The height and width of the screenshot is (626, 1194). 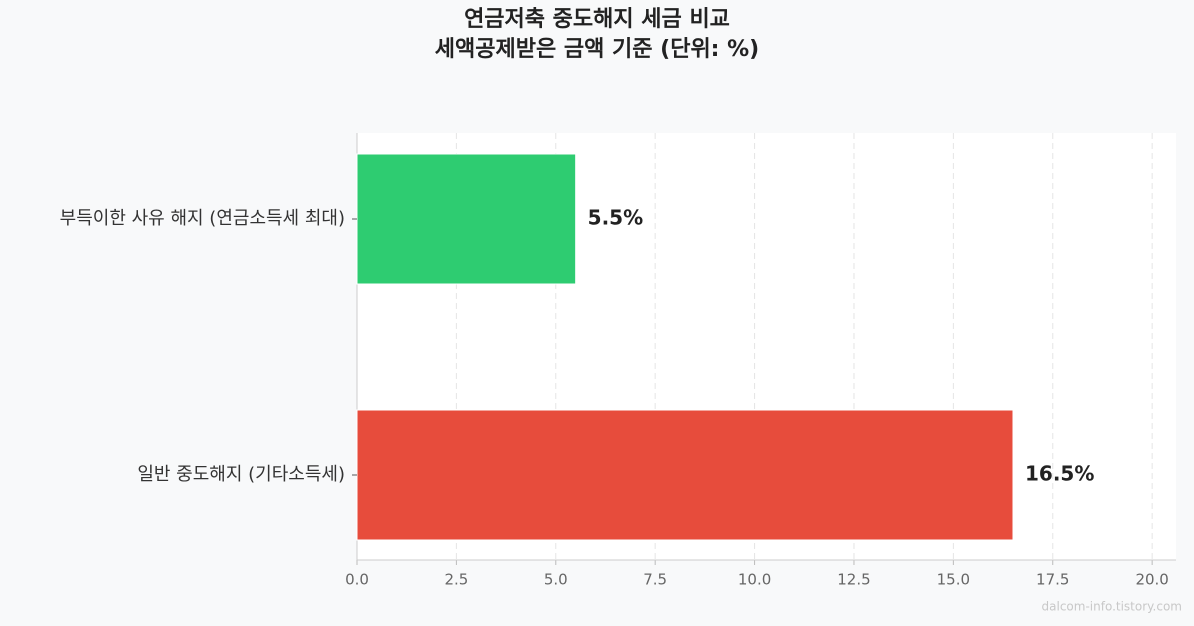 I want to click on value-label: 16.5%, so click(x=1059, y=474).